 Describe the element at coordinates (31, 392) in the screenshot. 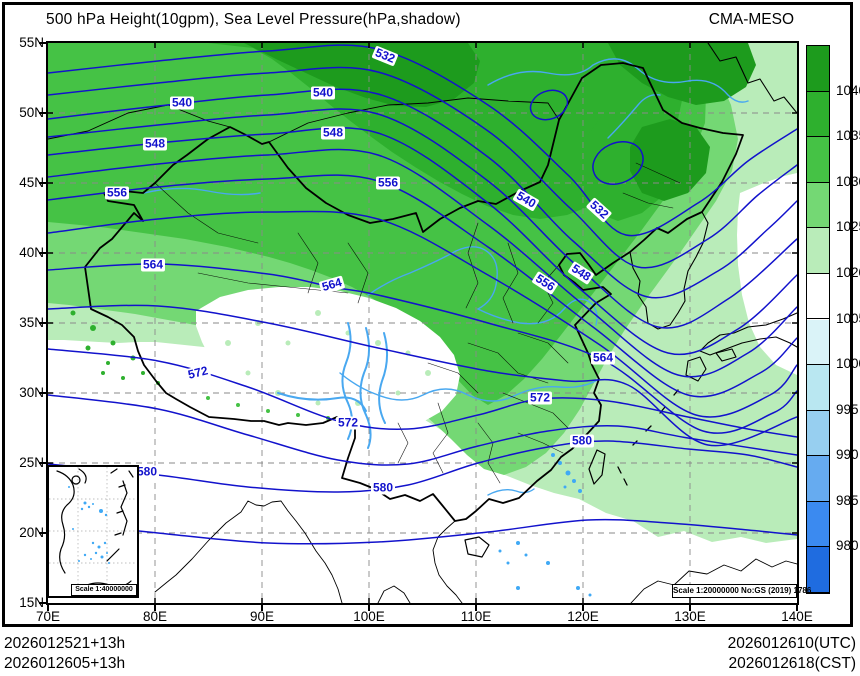

I see `lat-label-30N: 30N` at that location.